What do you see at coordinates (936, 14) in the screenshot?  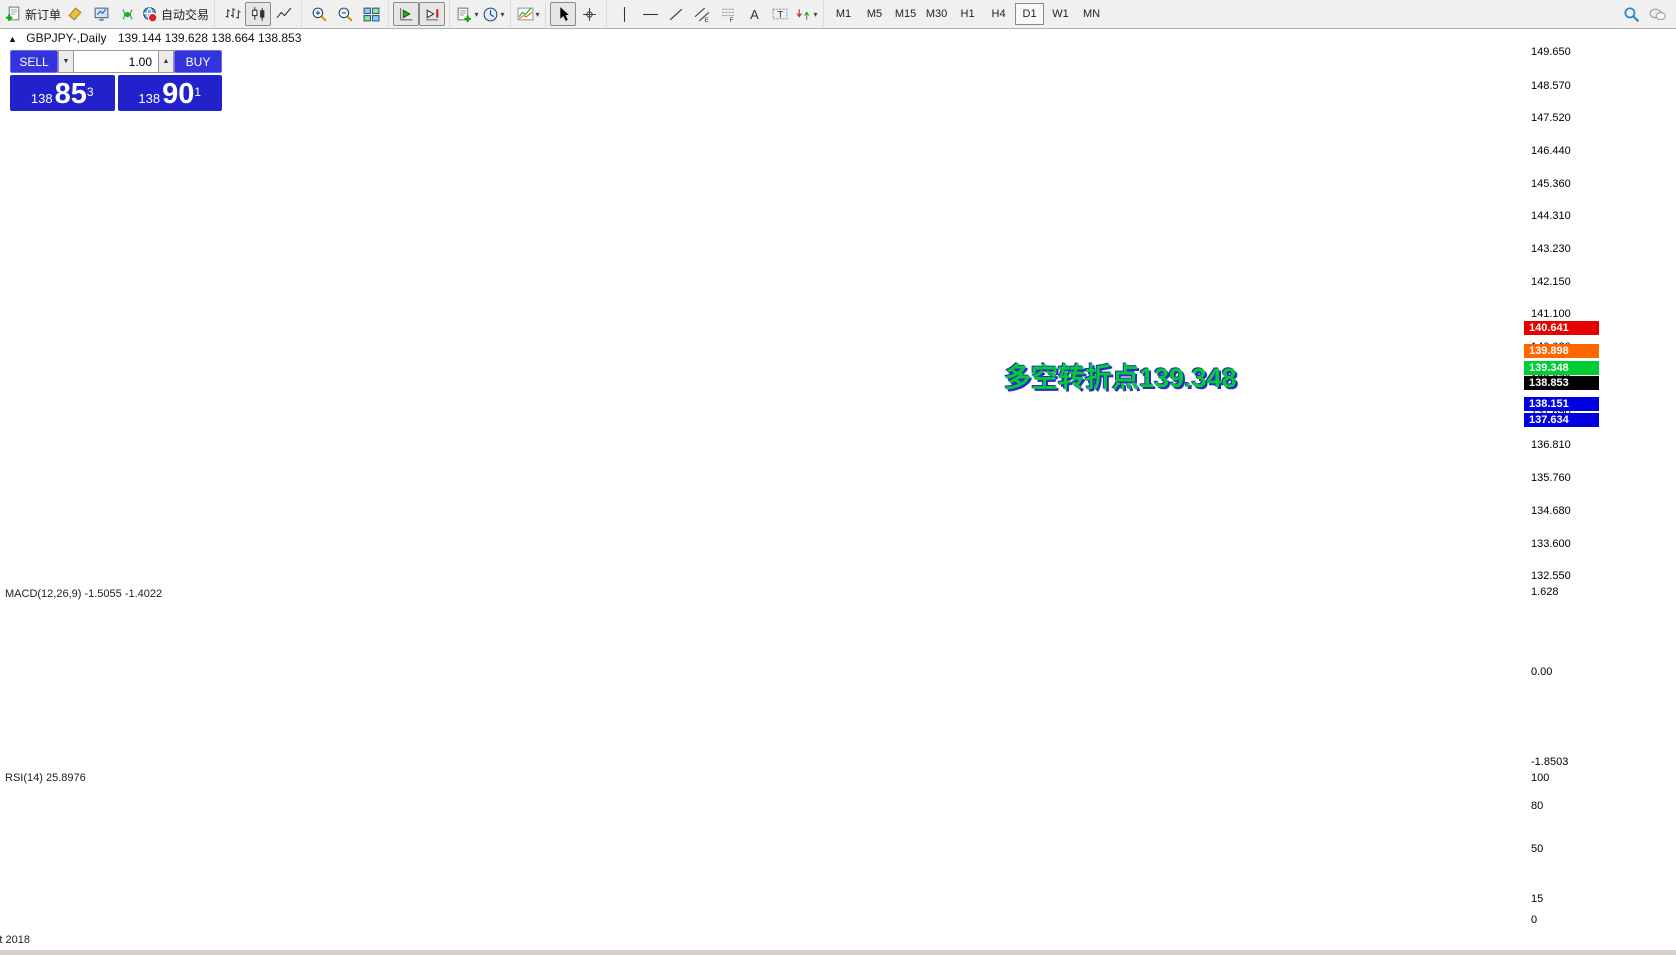 I see `timeframe-m30-button: M30` at bounding box center [936, 14].